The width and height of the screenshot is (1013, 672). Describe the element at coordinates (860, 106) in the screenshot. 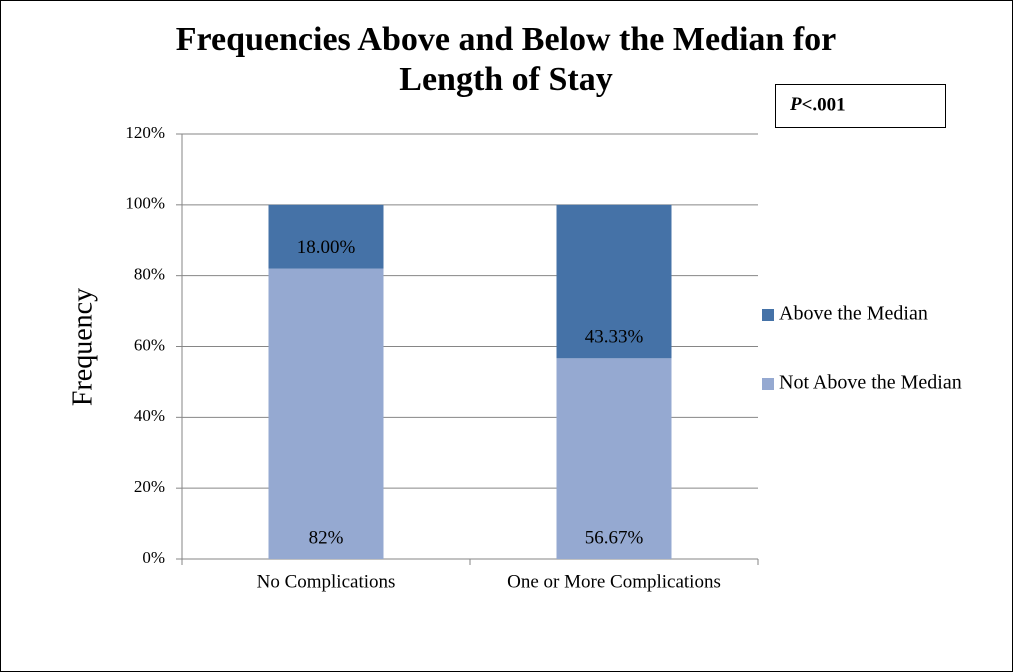

I see `annotation-box` at that location.